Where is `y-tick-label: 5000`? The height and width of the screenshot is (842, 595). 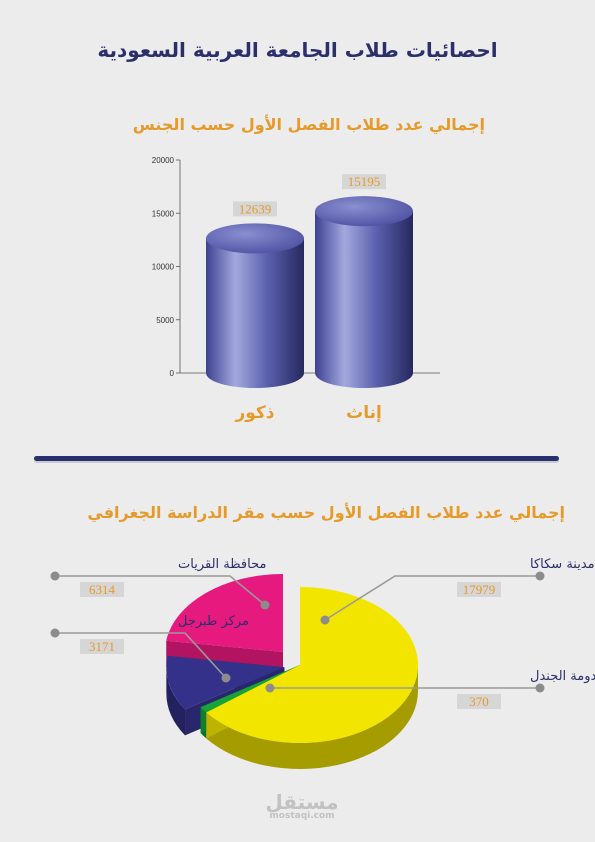 y-tick-label: 5000 is located at coordinates (165, 320).